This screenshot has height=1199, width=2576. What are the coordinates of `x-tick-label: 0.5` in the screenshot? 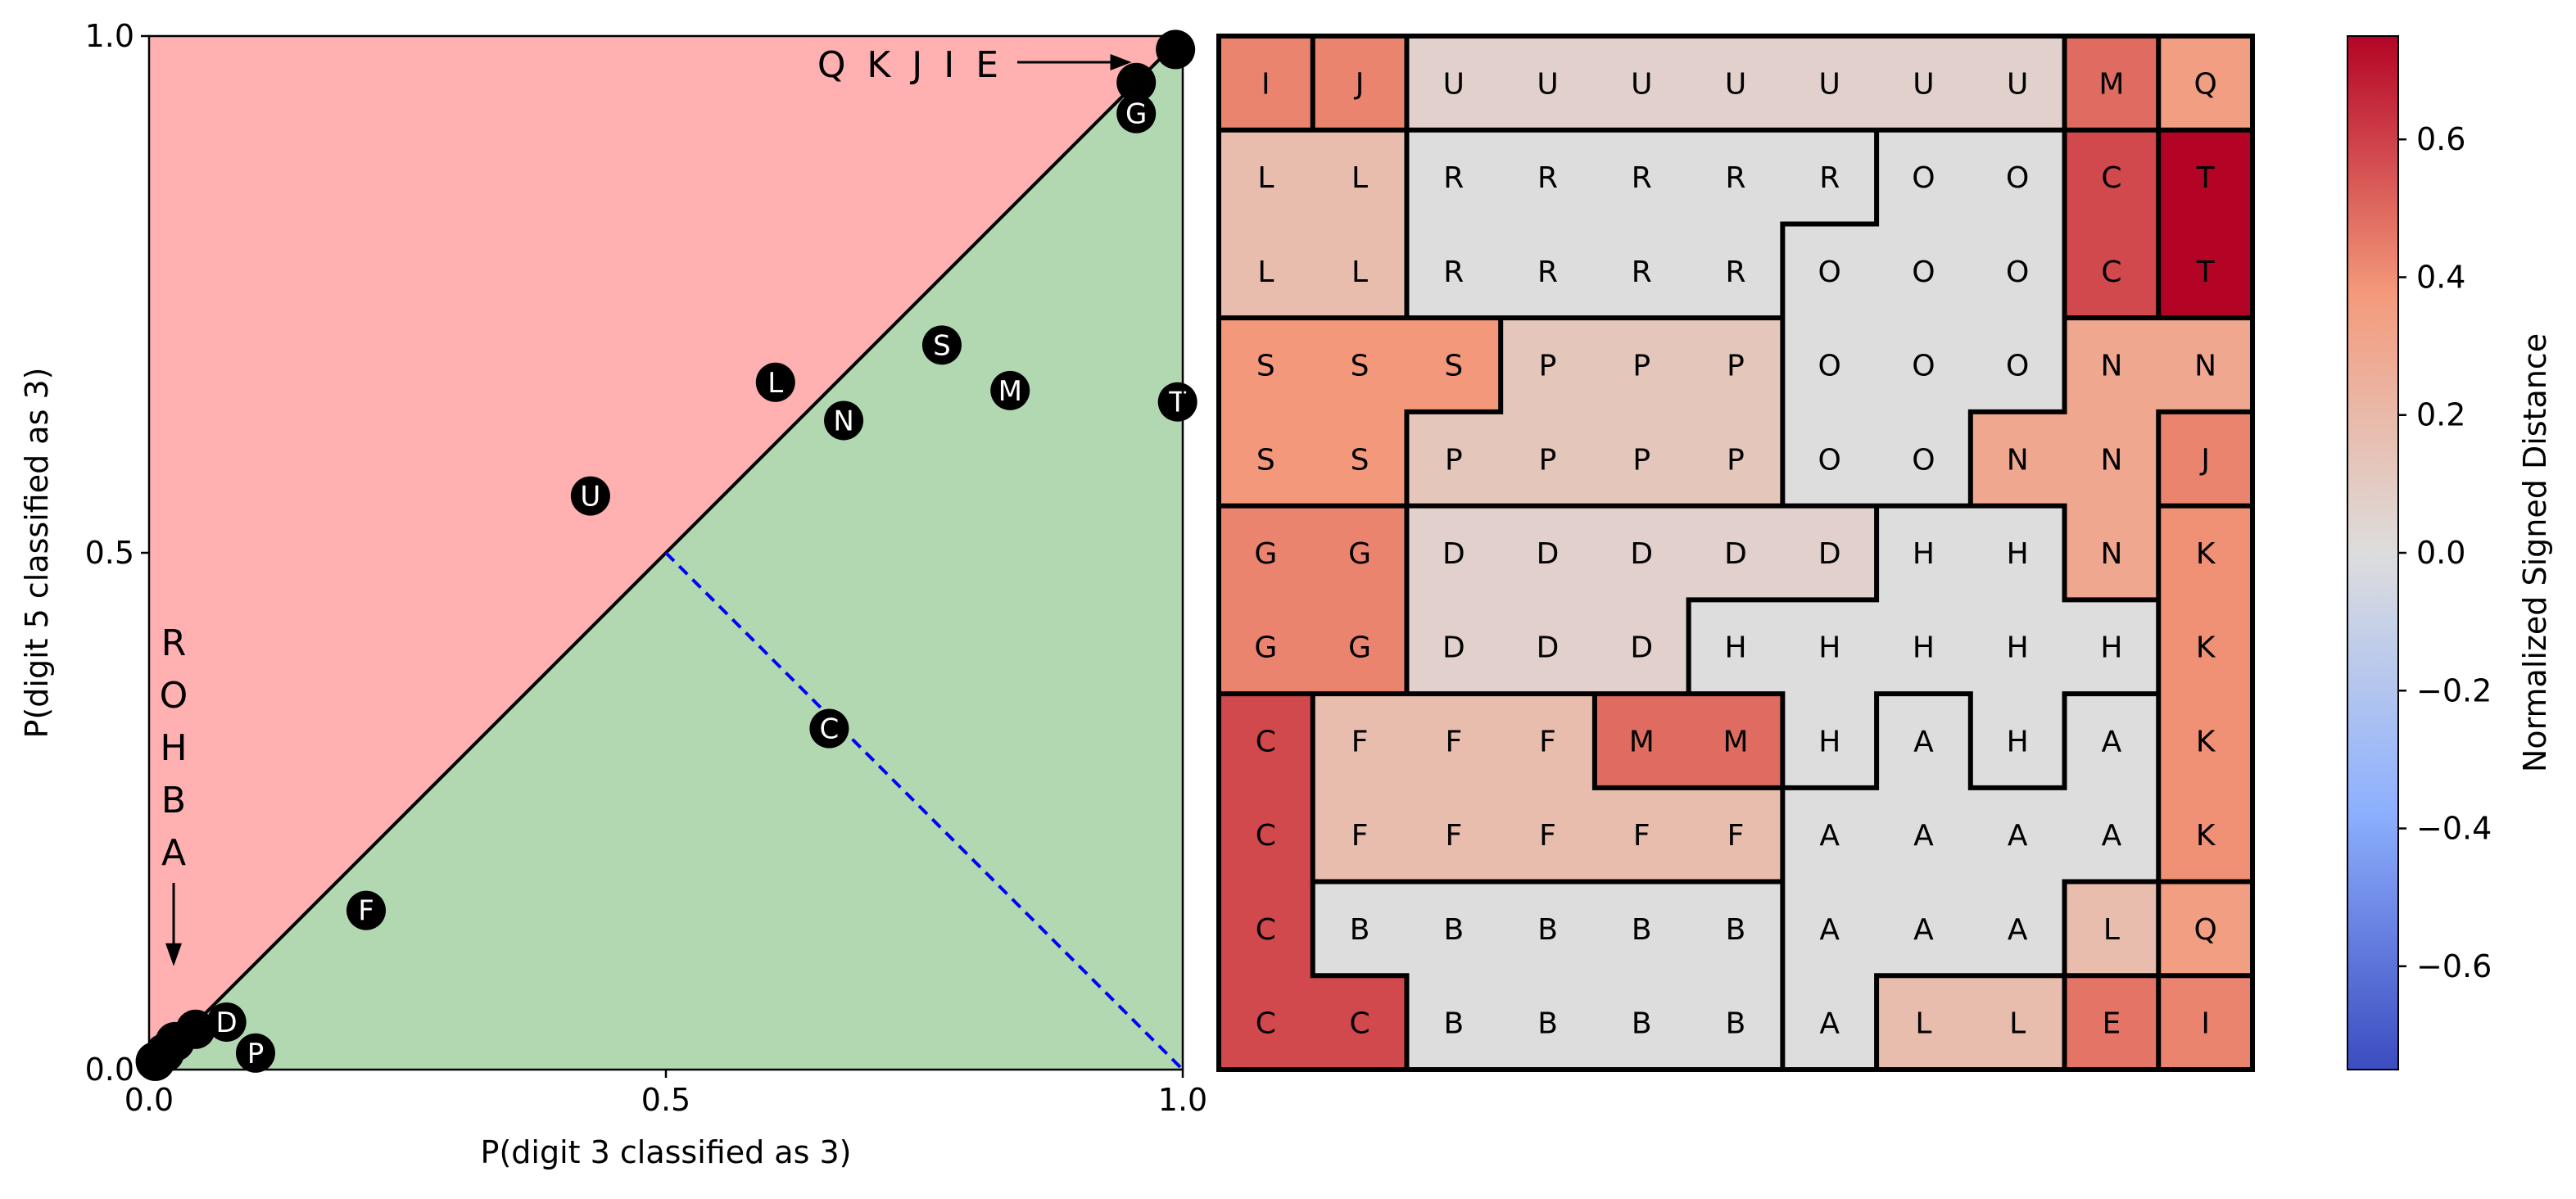 It's located at (665, 1100).